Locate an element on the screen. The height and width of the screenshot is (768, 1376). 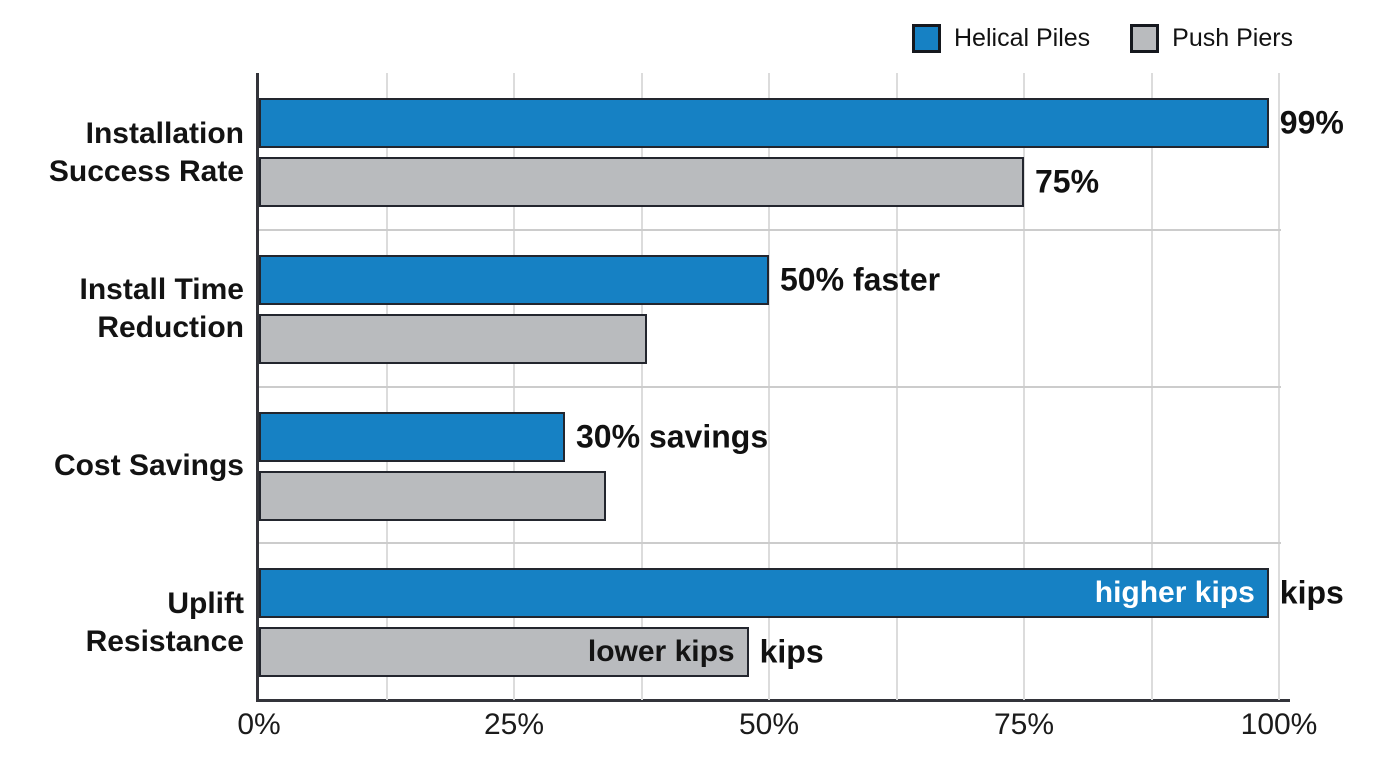
bar-push-piers-install-time-reduction is located at coordinates (453, 338).